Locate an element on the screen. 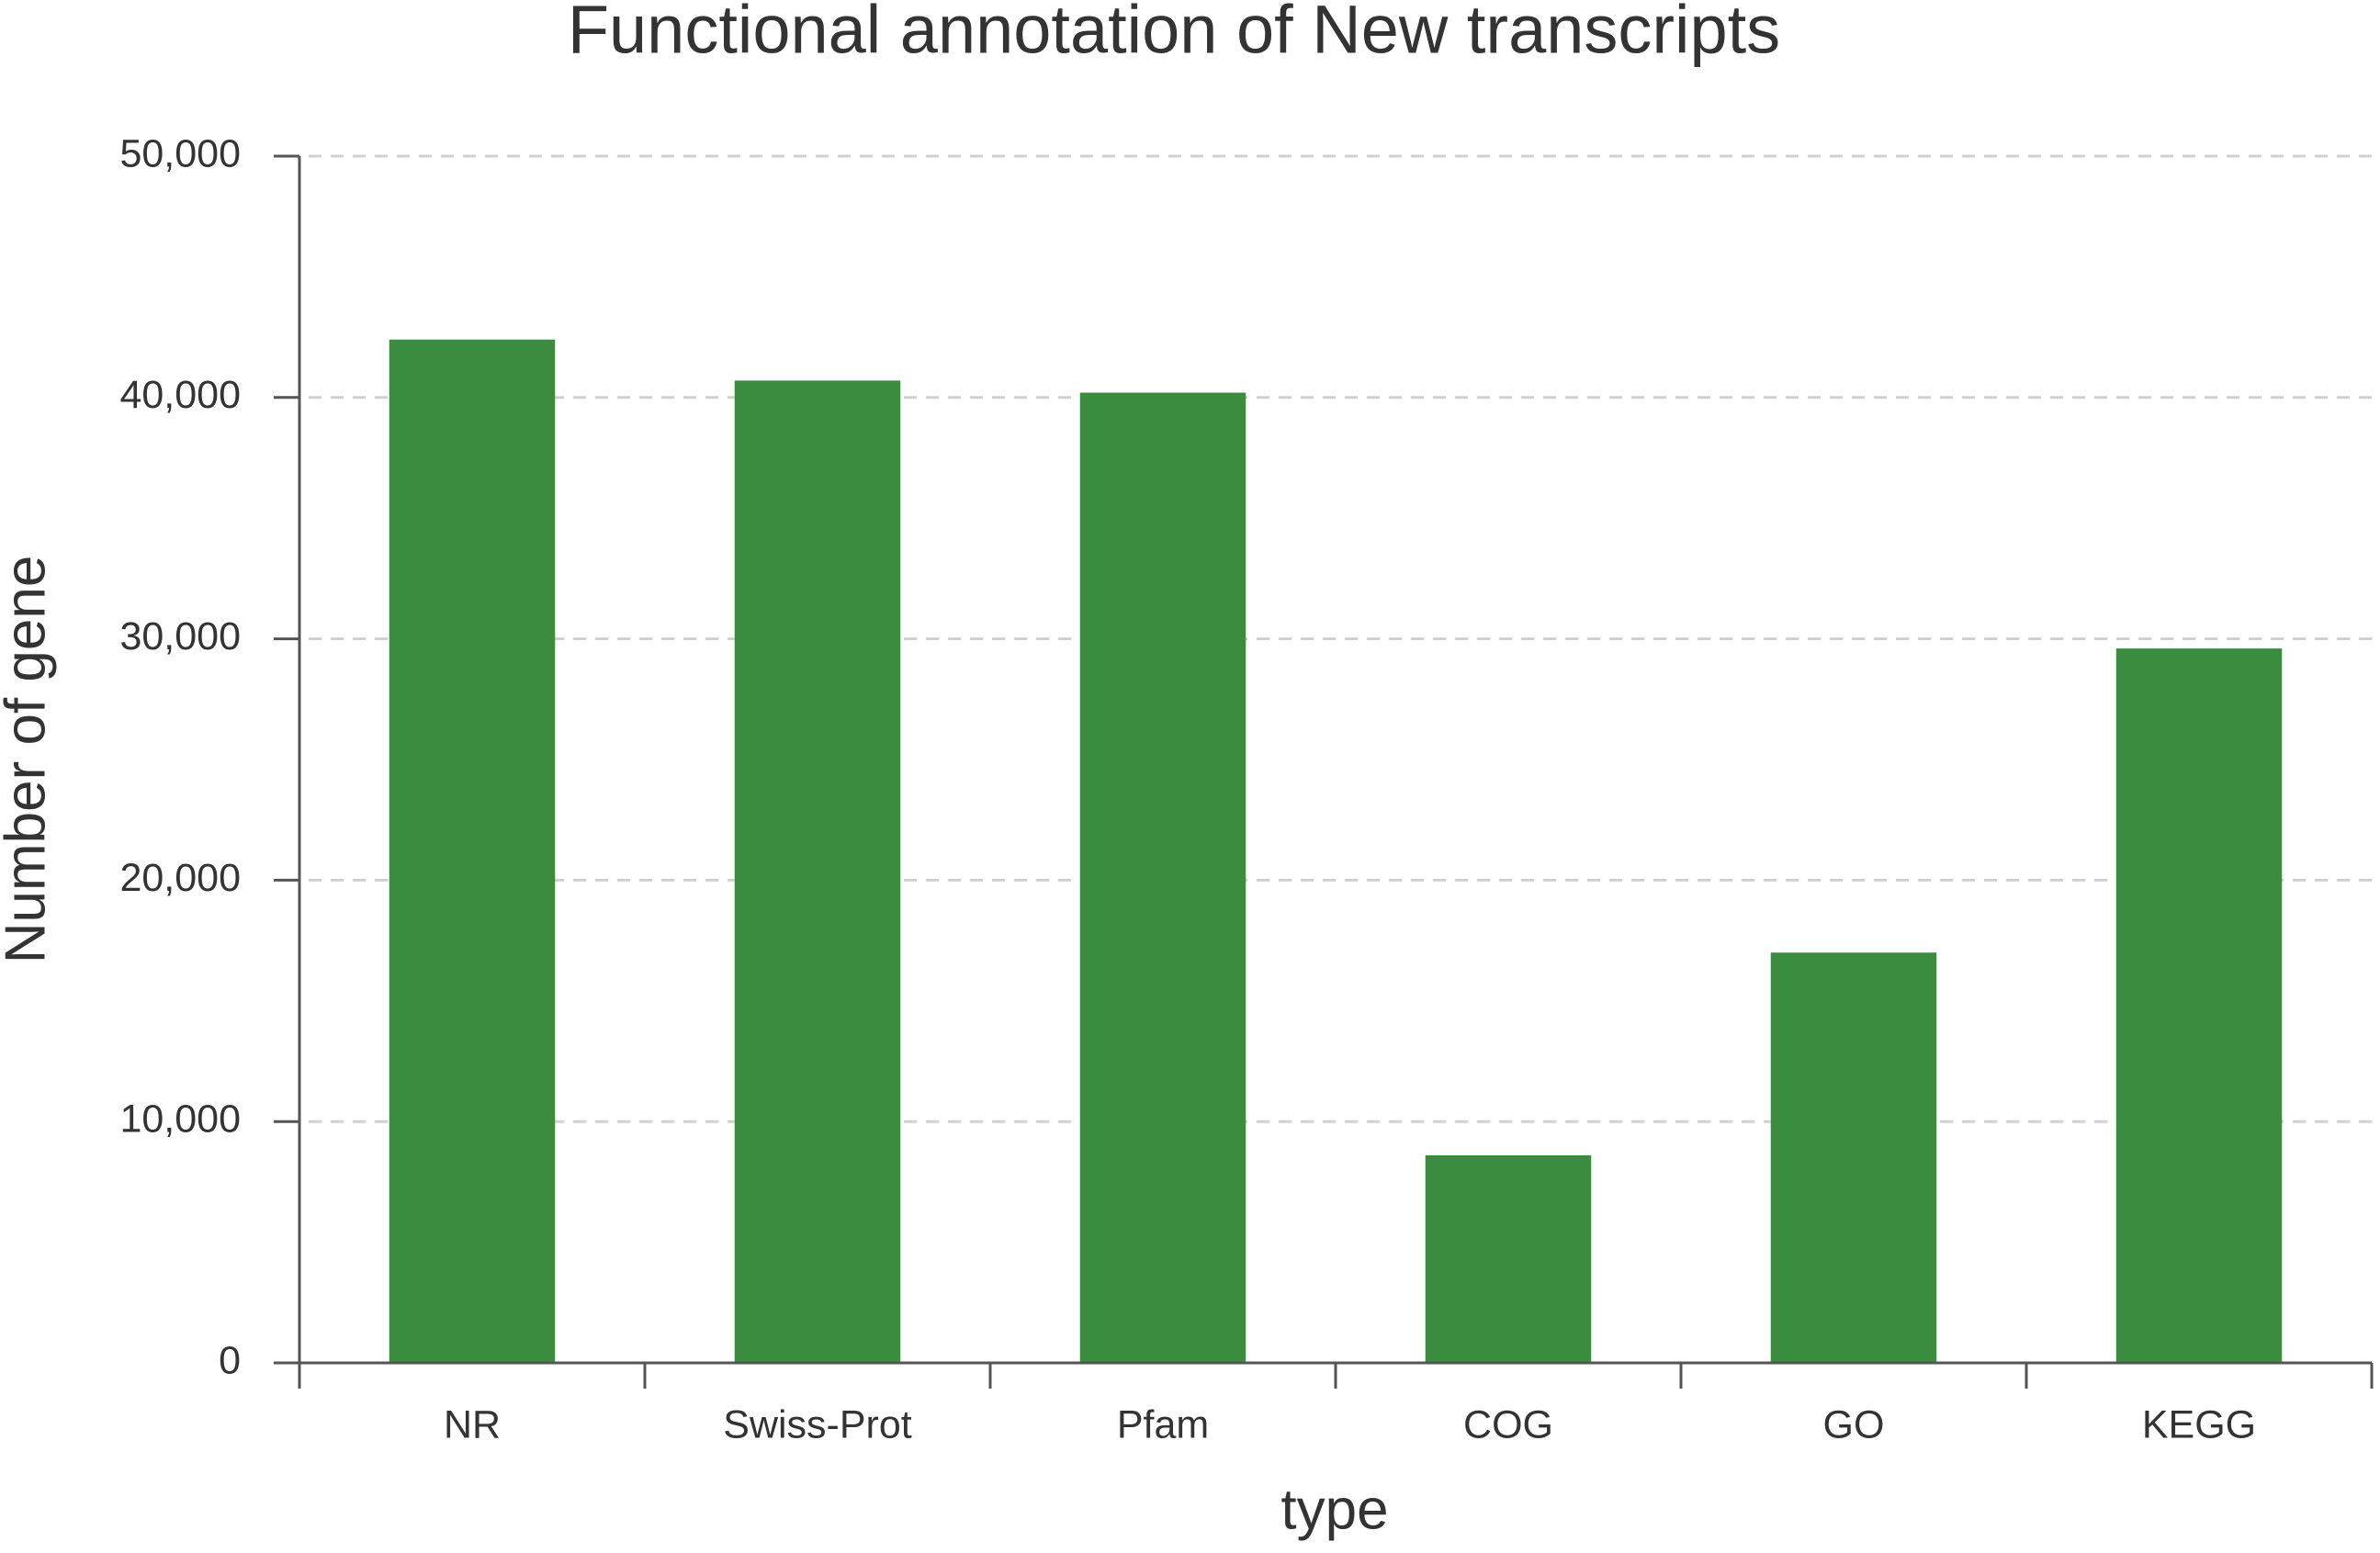 The image size is (2380, 1553). y-axis-title: Number of gene is located at coordinates (28, 760).